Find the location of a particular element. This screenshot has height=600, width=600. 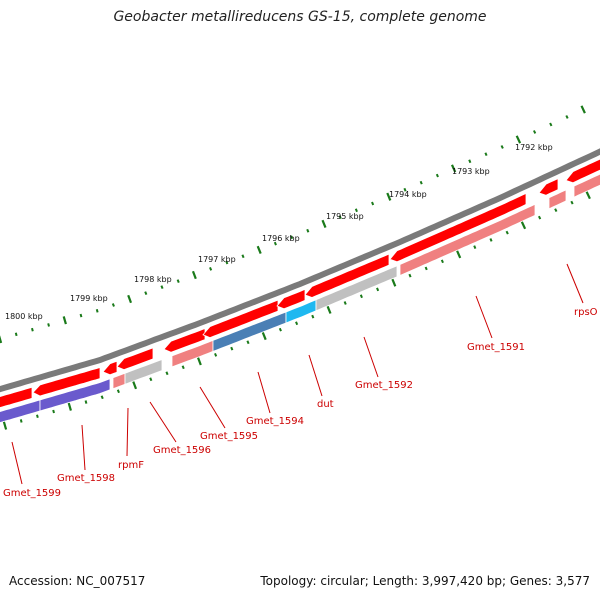

leader-rpmf is located at coordinates (127, 432).